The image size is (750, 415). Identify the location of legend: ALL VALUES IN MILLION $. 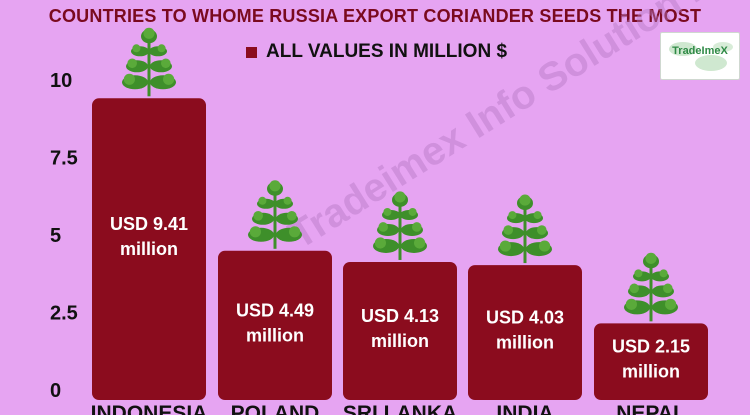
(376, 52).